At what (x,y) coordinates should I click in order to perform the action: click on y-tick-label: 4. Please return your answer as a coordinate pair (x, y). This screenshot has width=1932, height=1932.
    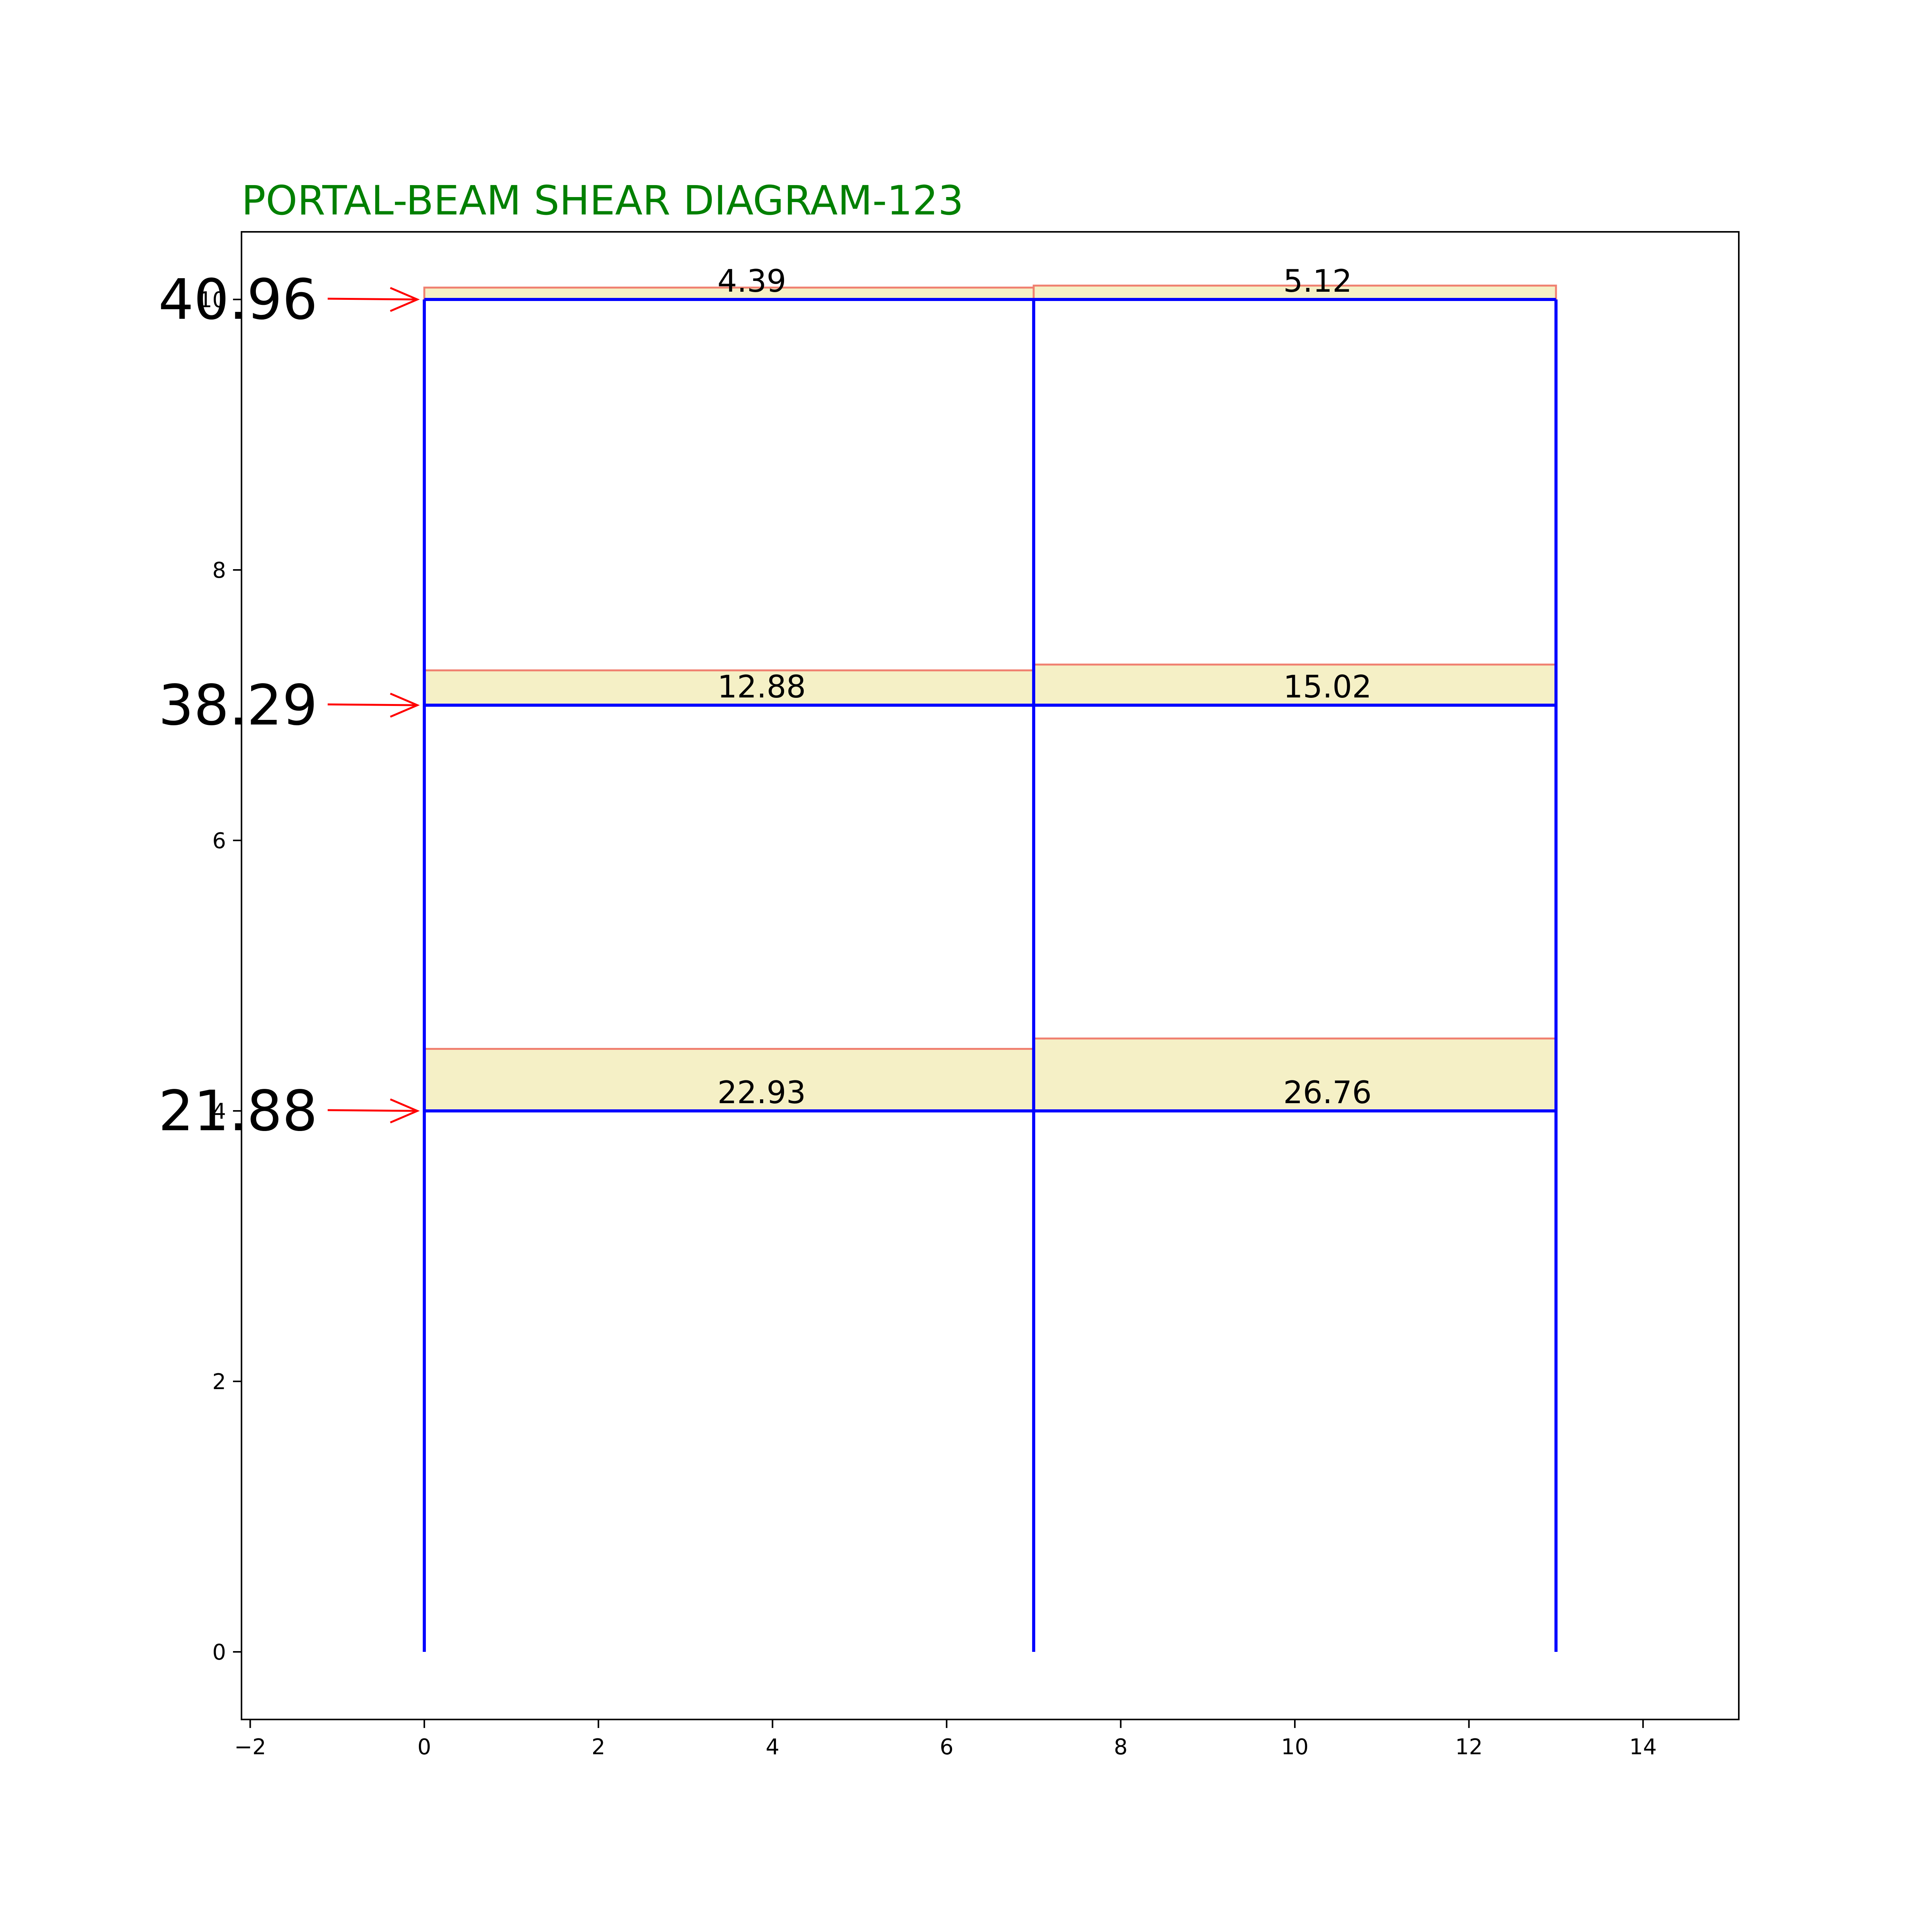
    Looking at the image, I should click on (219, 1112).